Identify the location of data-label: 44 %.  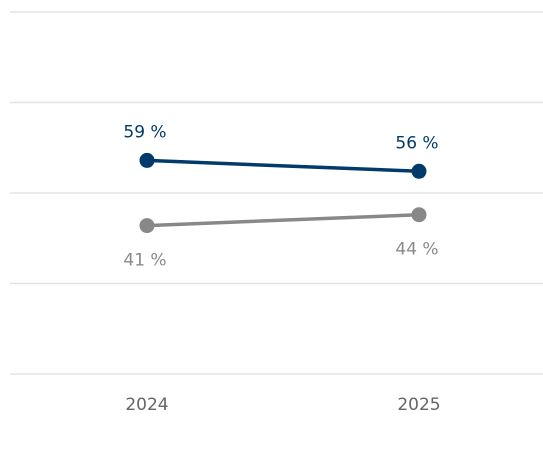
(416, 250).